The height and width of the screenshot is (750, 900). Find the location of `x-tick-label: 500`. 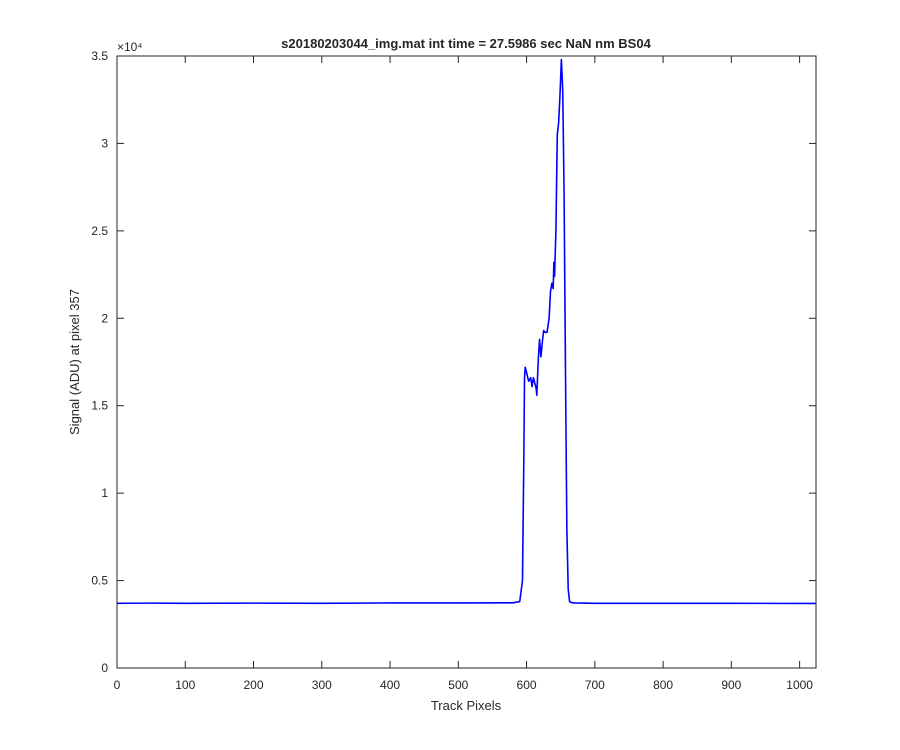

x-tick-label: 500 is located at coordinates (458, 685).